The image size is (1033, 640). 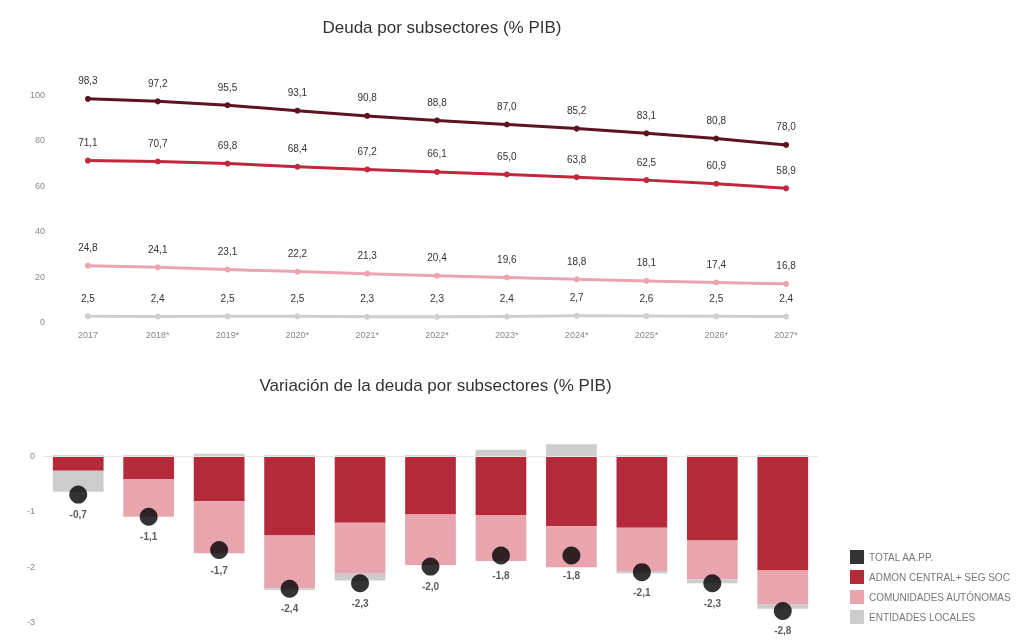 What do you see at coordinates (42, 322) in the screenshot?
I see `y-tick-label: 0` at bounding box center [42, 322].